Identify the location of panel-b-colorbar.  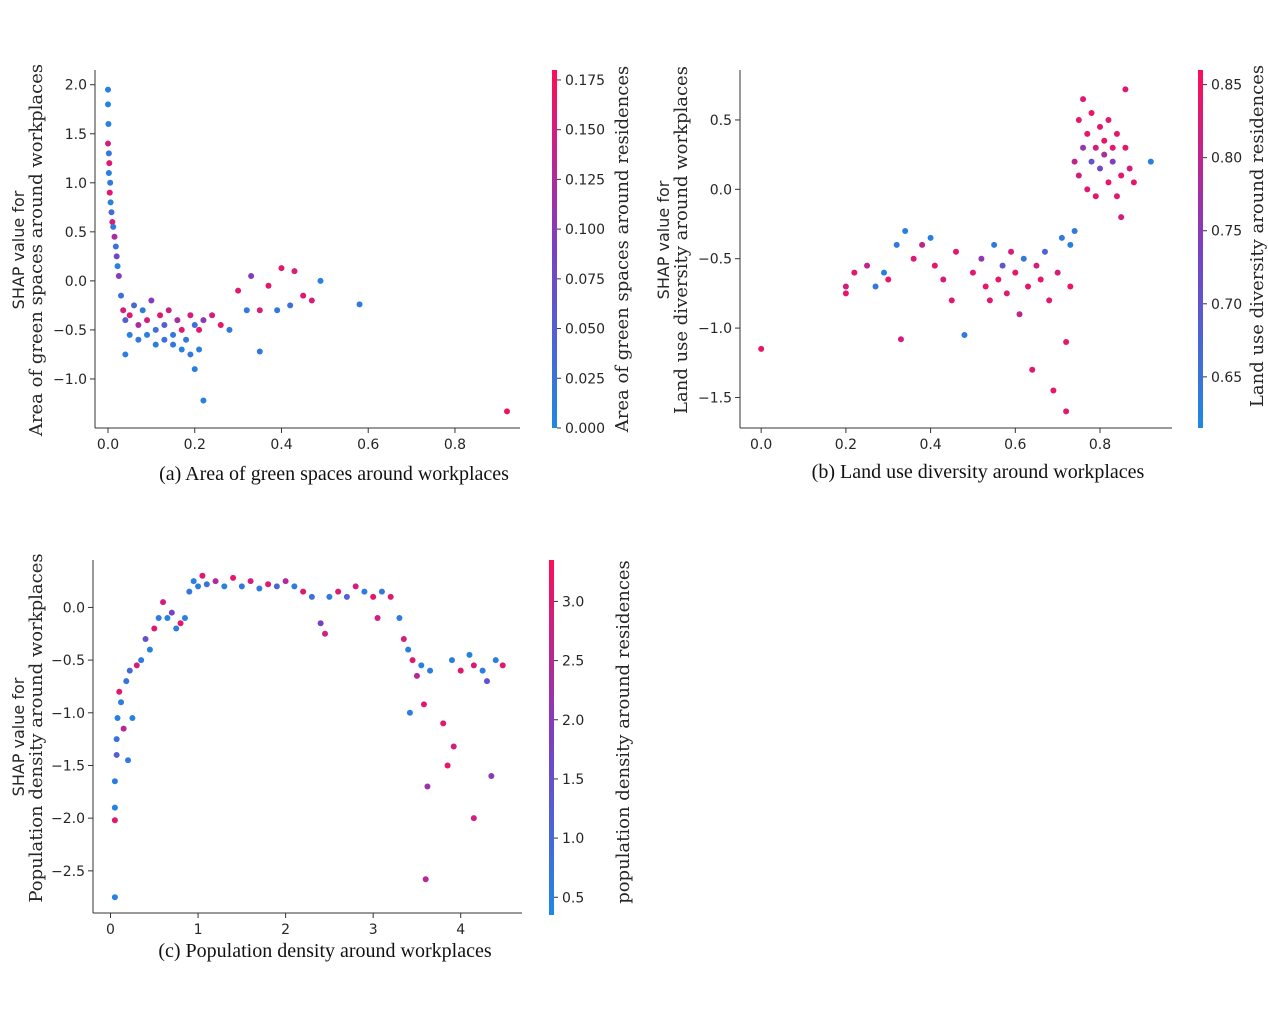
(1200, 249).